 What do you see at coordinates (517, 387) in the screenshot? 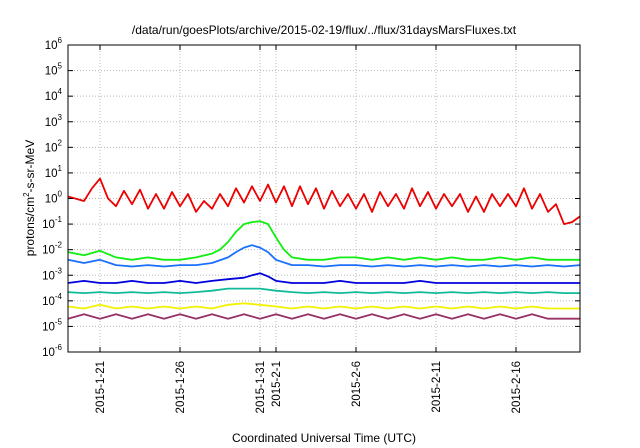
I see `x-tick-label: 2015-2-16` at bounding box center [517, 387].